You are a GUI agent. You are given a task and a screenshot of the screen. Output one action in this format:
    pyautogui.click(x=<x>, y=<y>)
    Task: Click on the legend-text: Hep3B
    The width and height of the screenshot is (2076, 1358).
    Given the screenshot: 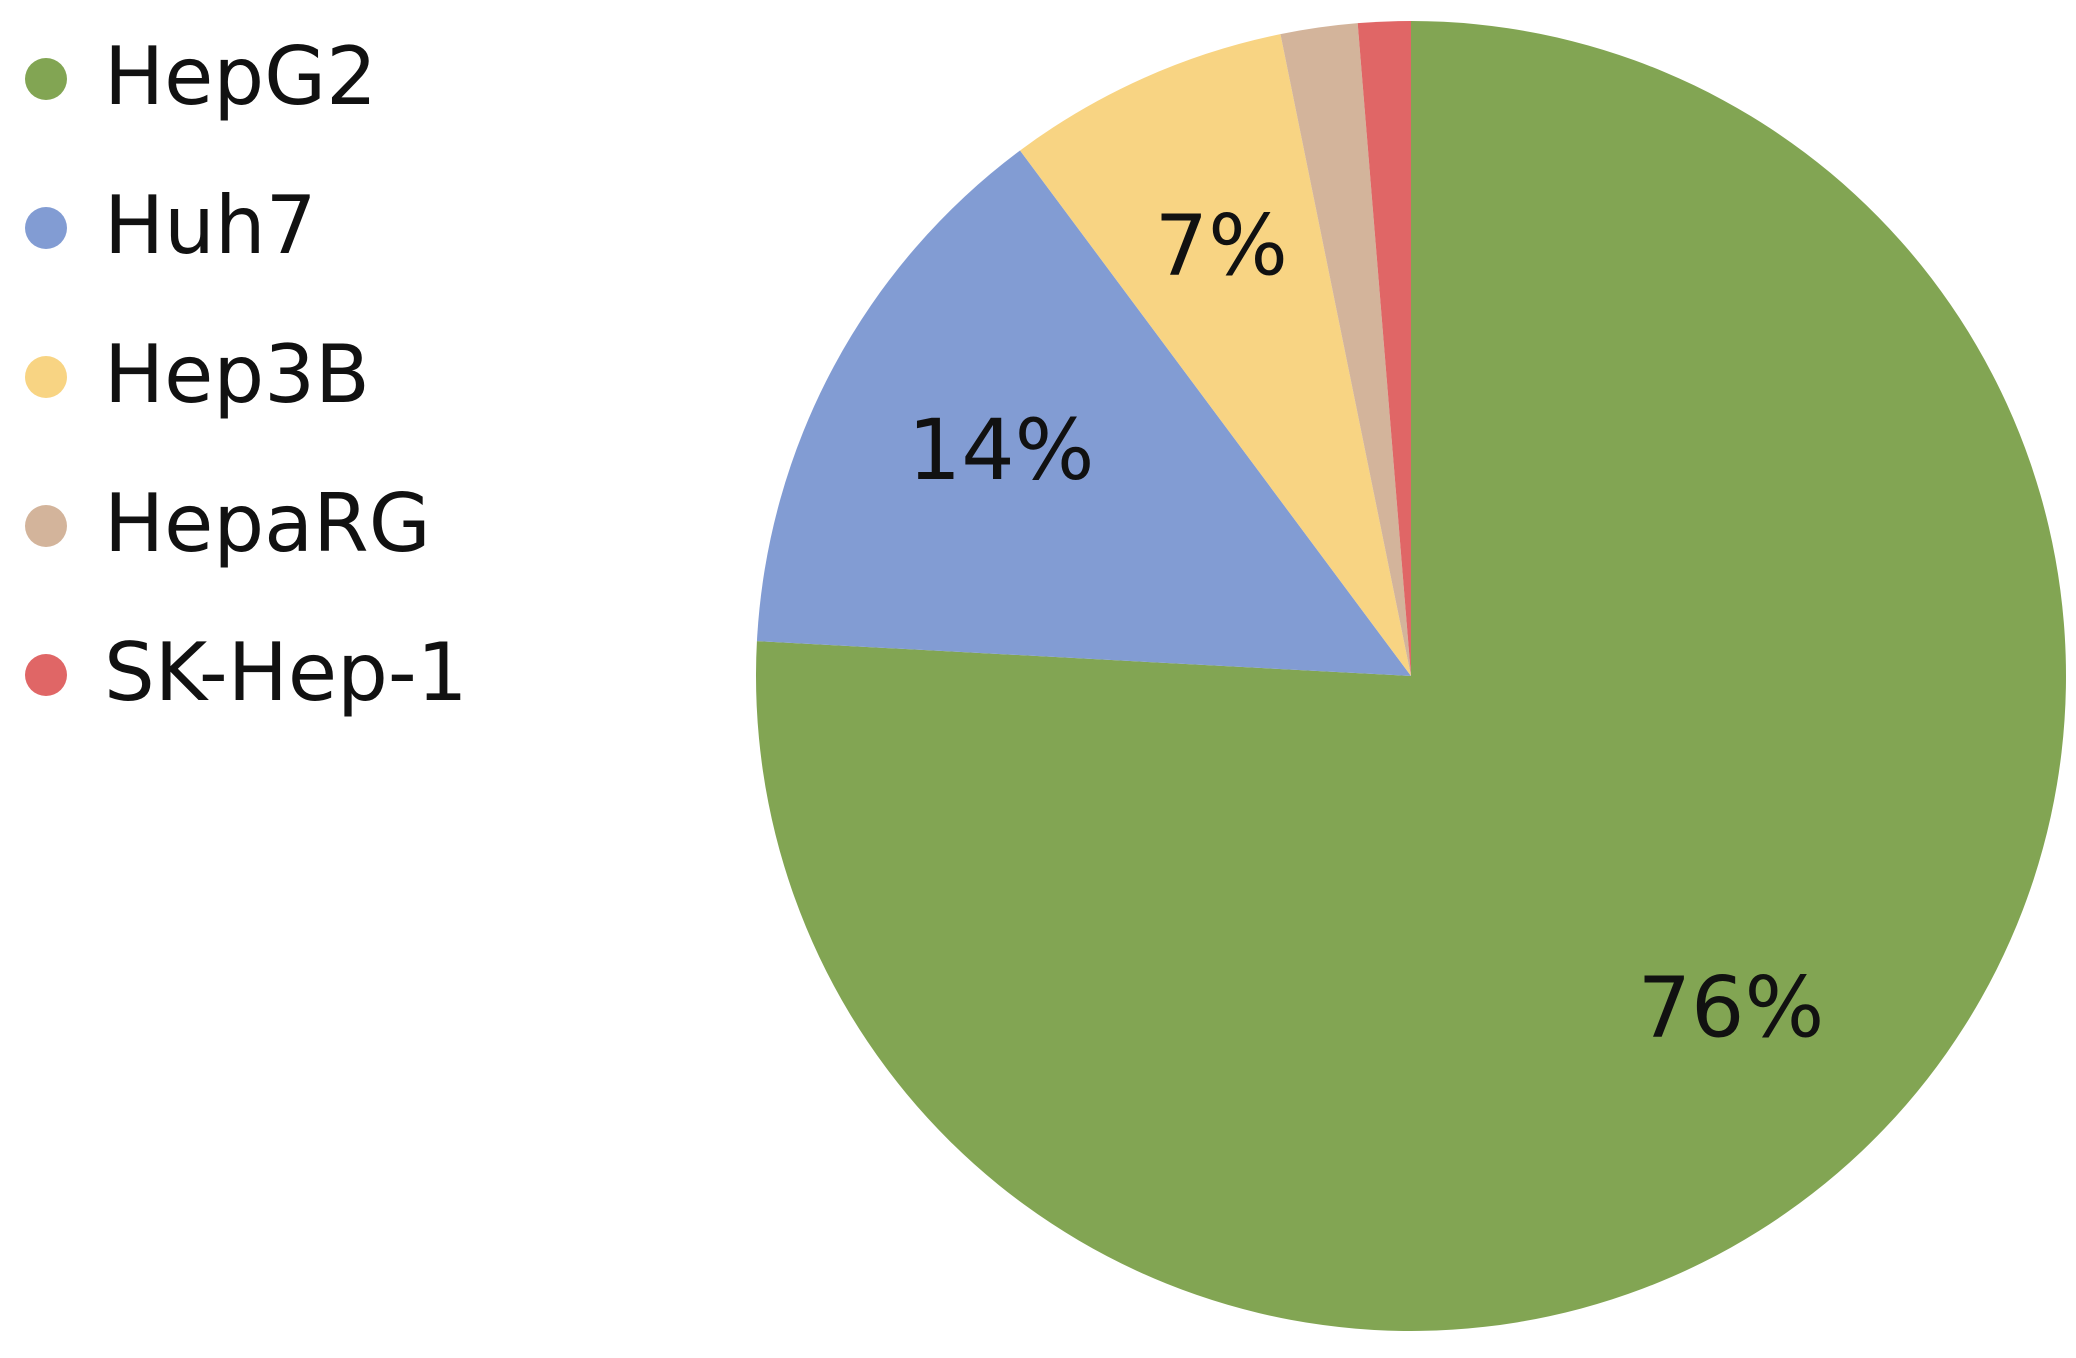 What is the action you would take?
    pyautogui.click(x=237, y=374)
    